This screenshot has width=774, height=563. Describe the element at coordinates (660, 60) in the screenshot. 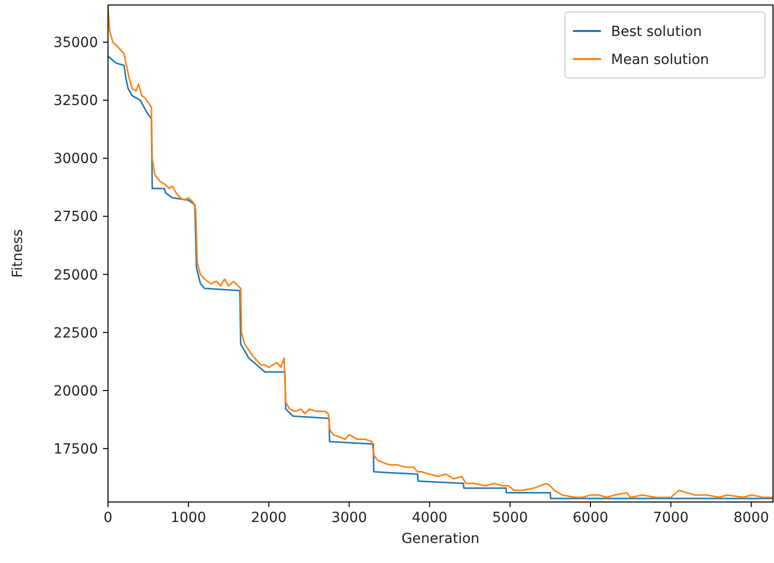

I see `legend-label: Mean solution` at that location.